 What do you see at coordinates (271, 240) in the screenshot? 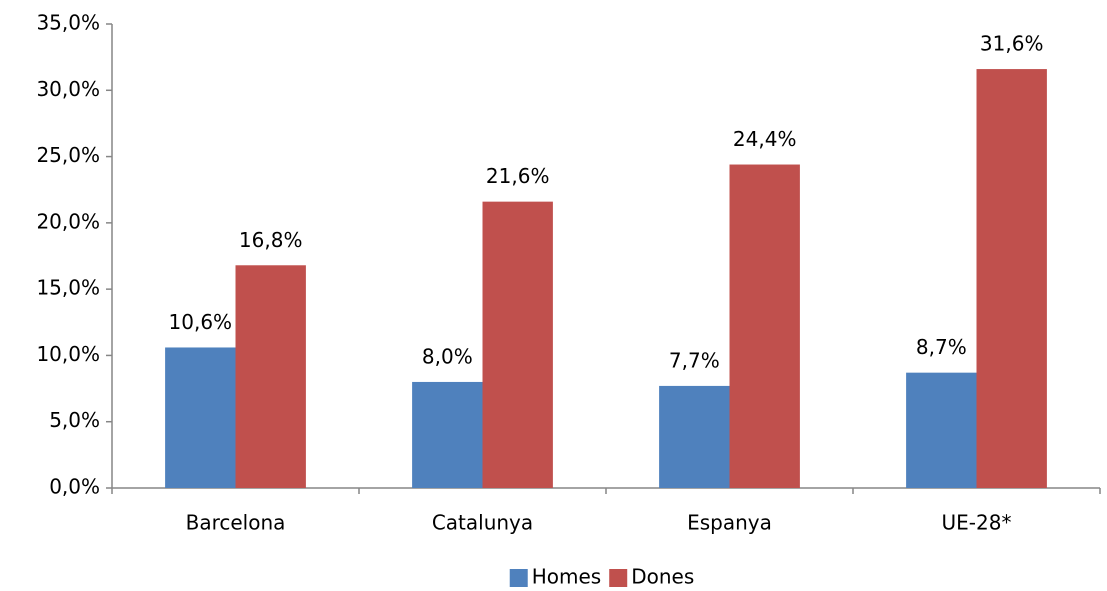
I see `value-label: 16,8%` at bounding box center [271, 240].